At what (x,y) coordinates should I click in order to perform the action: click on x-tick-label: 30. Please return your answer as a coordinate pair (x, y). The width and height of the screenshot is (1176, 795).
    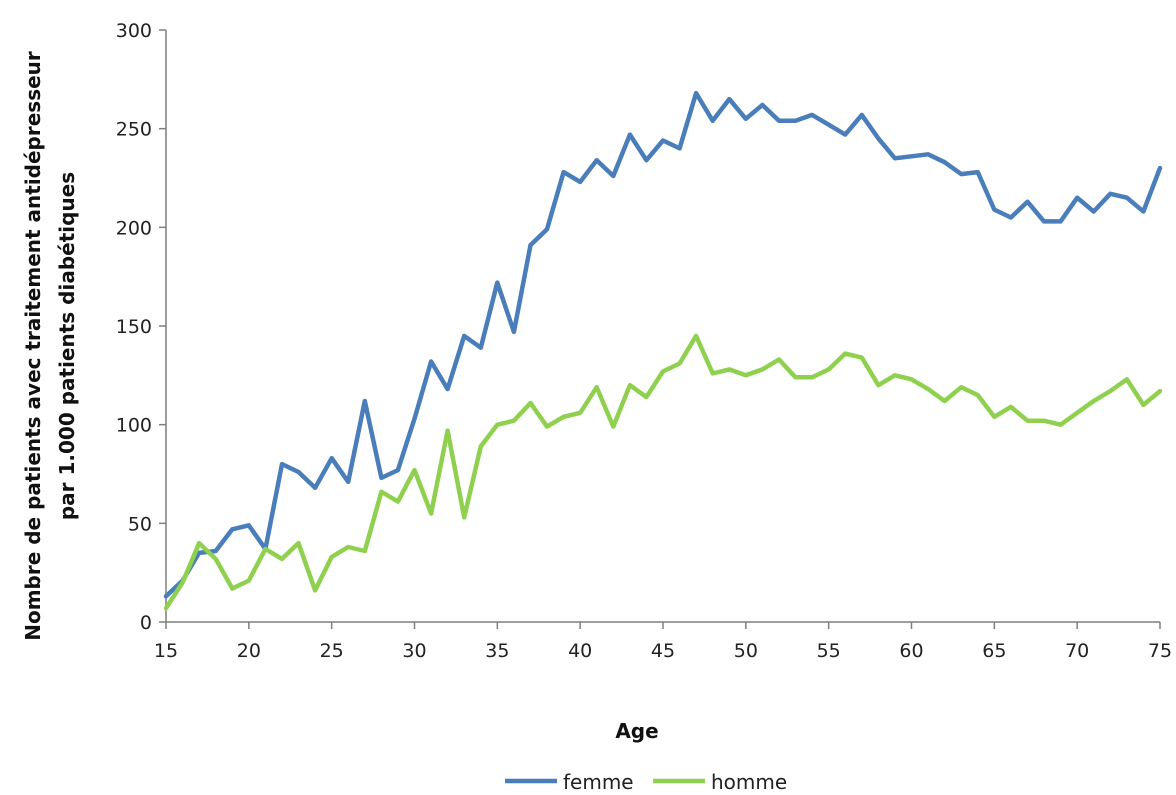
    Looking at the image, I should click on (414, 651).